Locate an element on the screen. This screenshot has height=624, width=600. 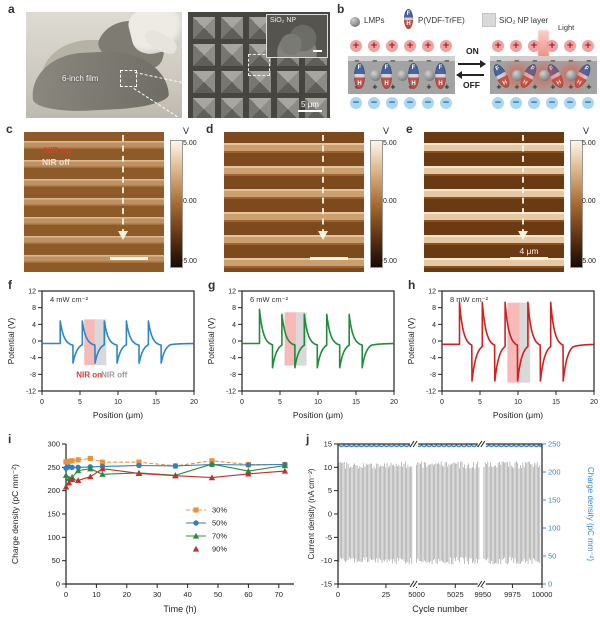
sio2-legend-icon is located at coordinates (489, 20).